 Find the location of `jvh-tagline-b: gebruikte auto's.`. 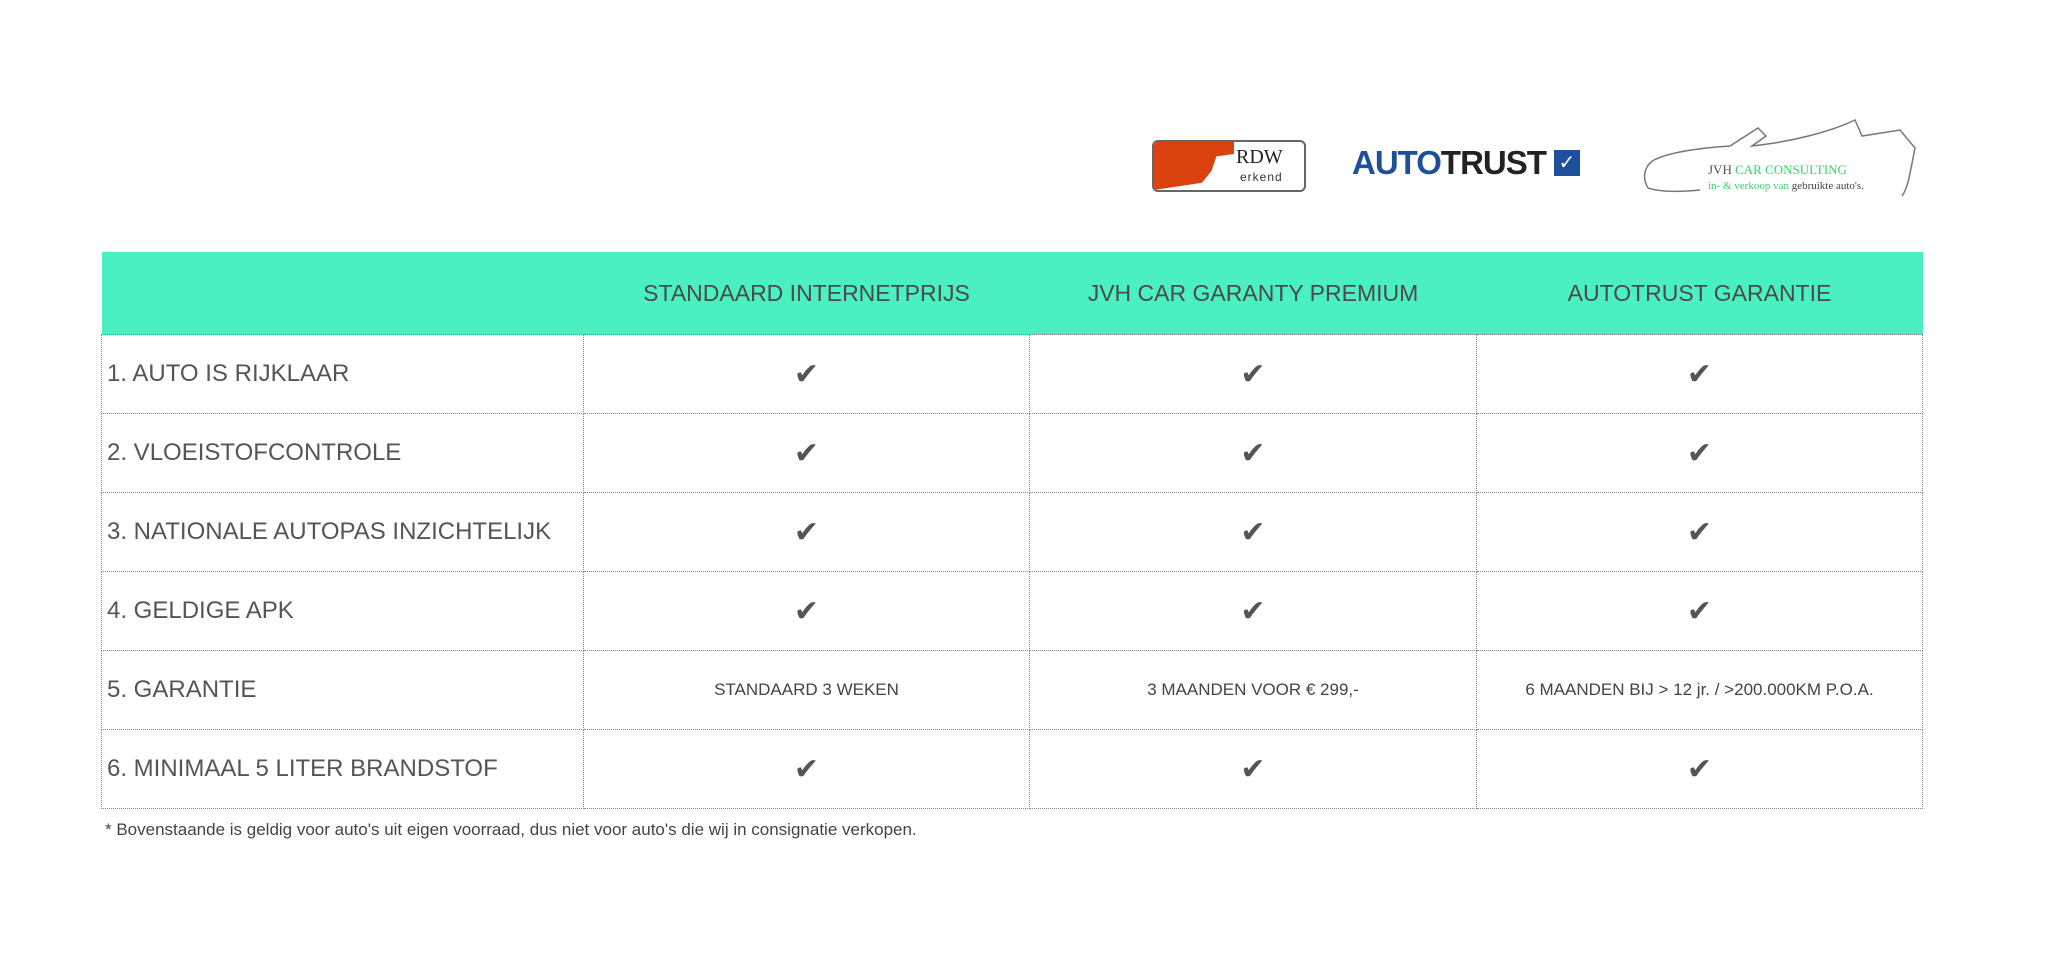

jvh-tagline-b: gebruikte auto's. is located at coordinates (1827, 186).